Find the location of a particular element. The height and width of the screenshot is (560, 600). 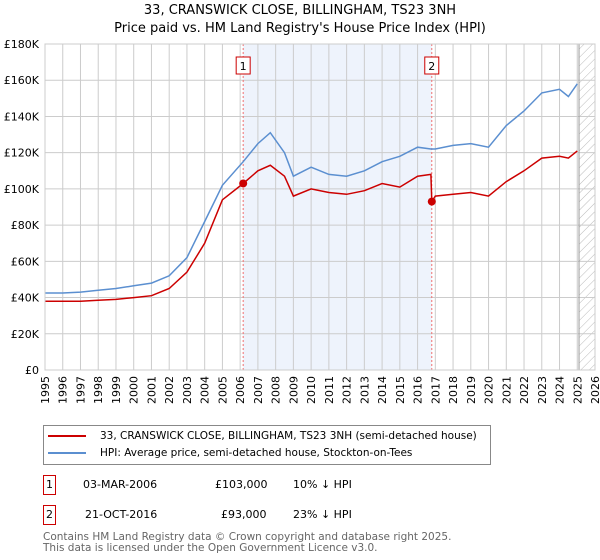

y-tick-label: £60K is located at coordinates (25, 261).